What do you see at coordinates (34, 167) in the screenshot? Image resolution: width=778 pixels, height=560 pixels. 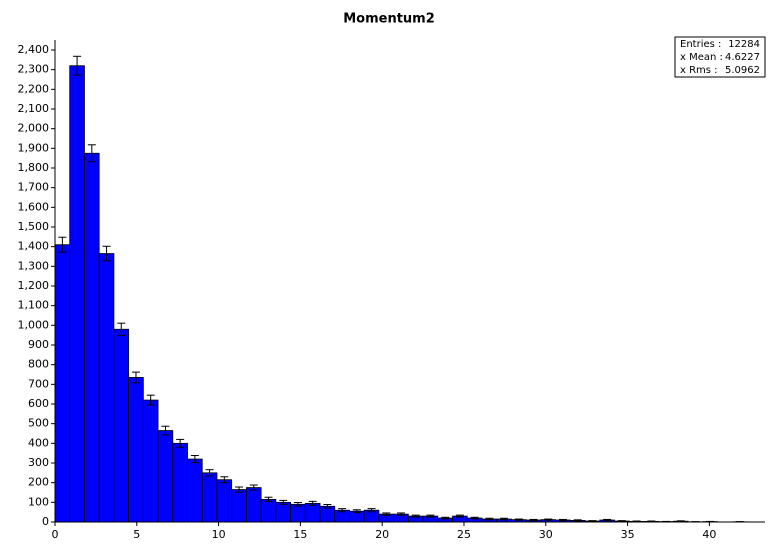 I see `y-tick-label: 1,800` at bounding box center [34, 167].